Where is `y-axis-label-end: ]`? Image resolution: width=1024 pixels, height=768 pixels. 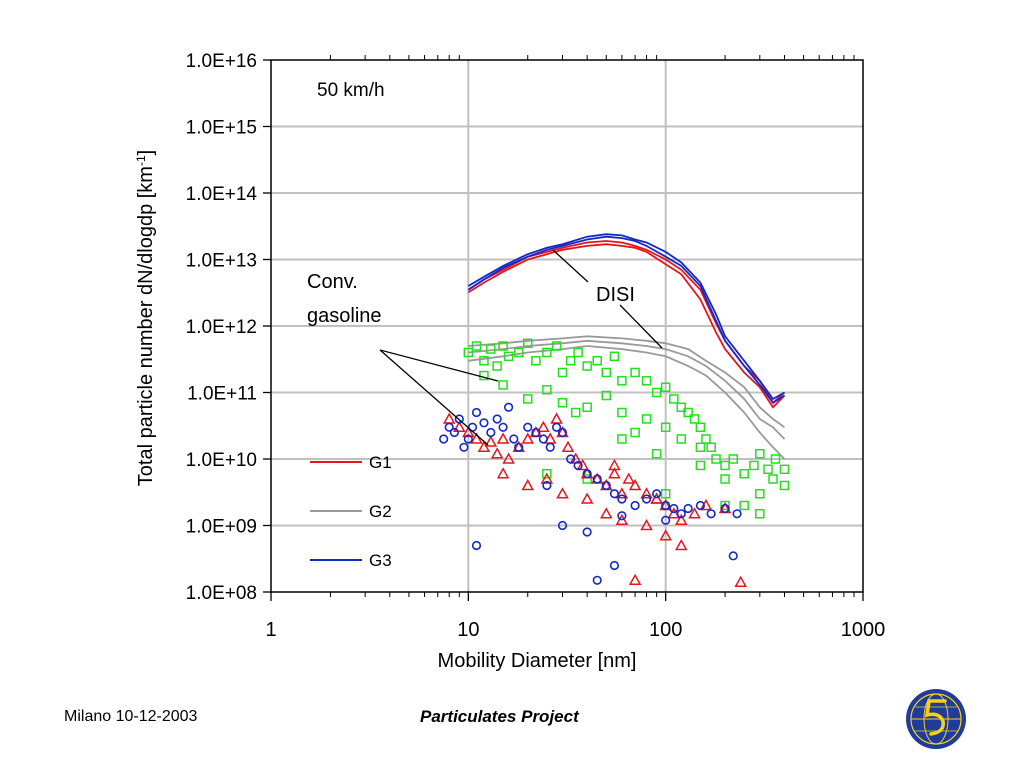 y-axis-label-end: ] is located at coordinates (146, 153).